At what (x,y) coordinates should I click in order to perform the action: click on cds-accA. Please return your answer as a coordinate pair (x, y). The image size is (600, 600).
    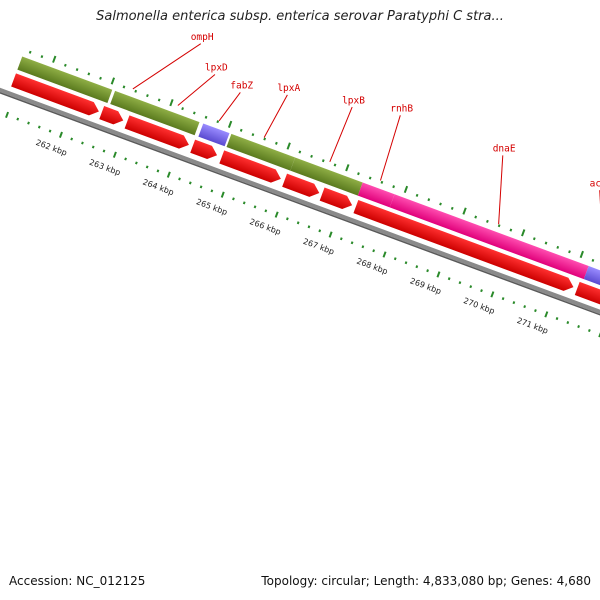
    Looking at the image, I should click on (591, 282).